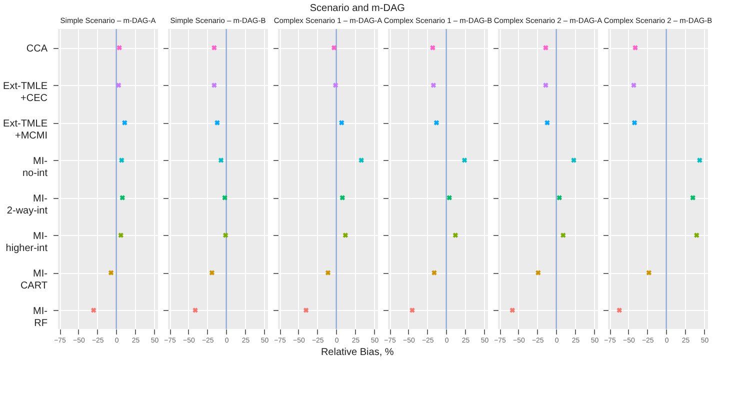 Image resolution: width=746 pixels, height=400 pixels. What do you see at coordinates (27, 204) in the screenshot?
I see `y-tick-label: MI- 2-way-int` at bounding box center [27, 204].